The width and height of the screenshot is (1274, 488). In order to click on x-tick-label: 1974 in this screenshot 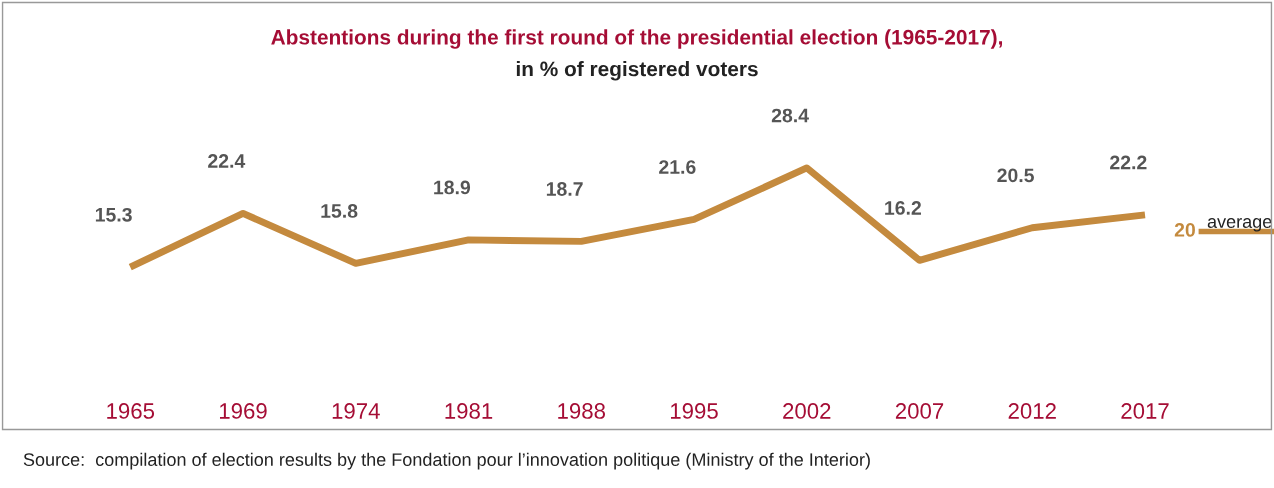, I will do `click(356, 411)`.